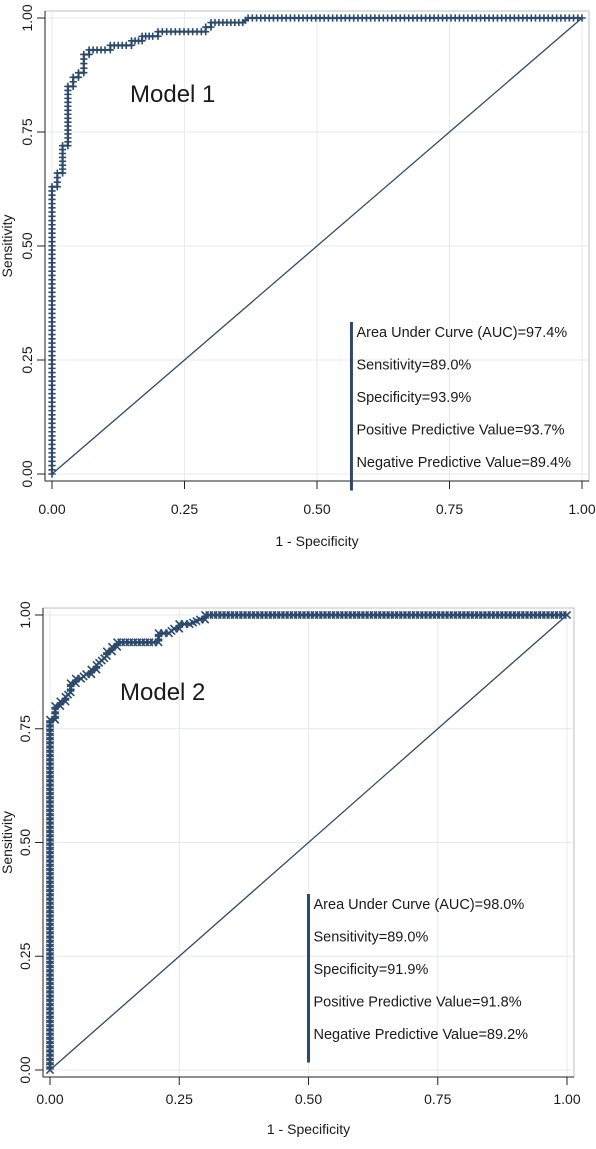 This screenshot has height=1149, width=596. I want to click on stats-line: Area Under Curve (AUC)=97.4%, so click(461, 333).